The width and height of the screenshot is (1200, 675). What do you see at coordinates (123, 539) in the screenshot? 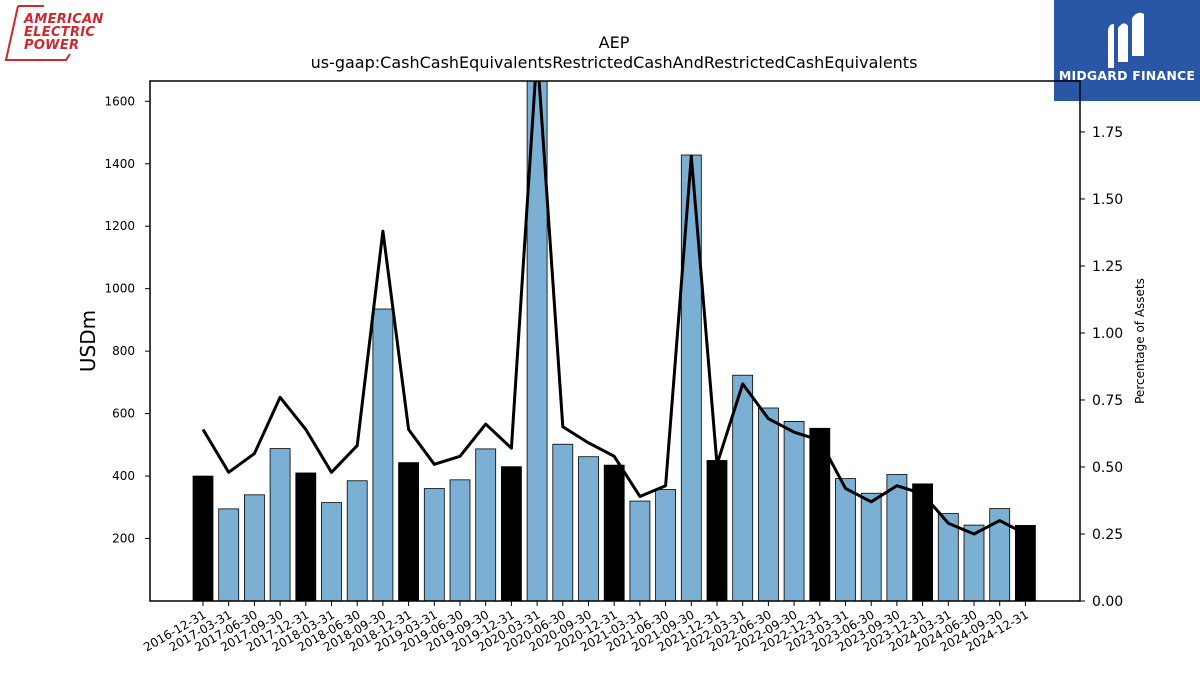
I see `y-tick-label: 200` at bounding box center [123, 539].